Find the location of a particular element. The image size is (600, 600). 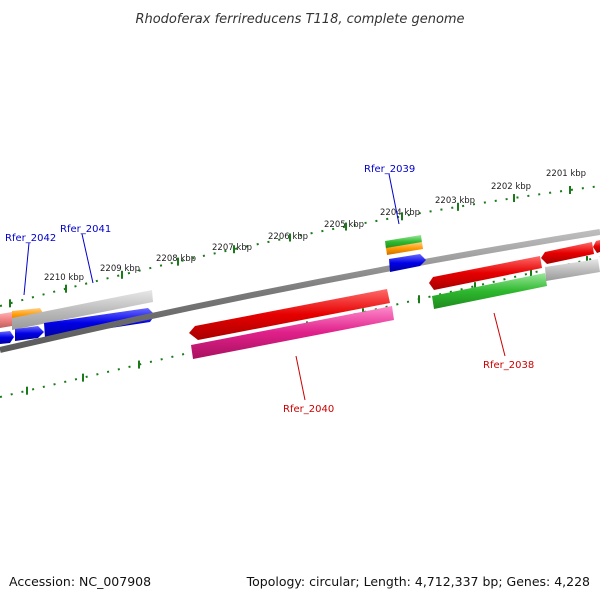

gene-rfer-2040-feature is located at coordinates (292, 332).